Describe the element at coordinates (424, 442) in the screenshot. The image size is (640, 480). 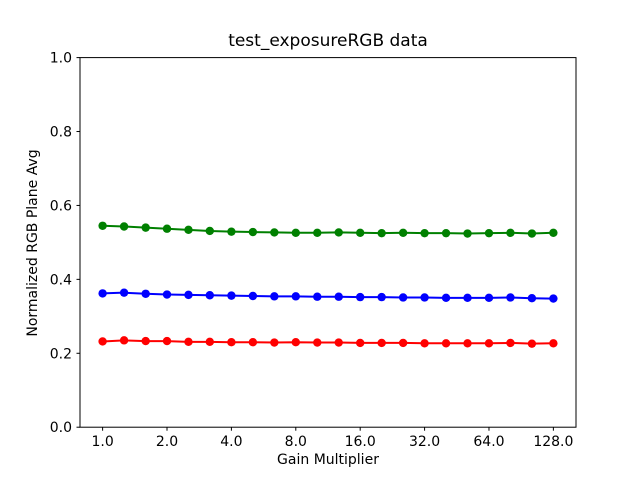
I see `x-tick-label: 32.0` at that location.